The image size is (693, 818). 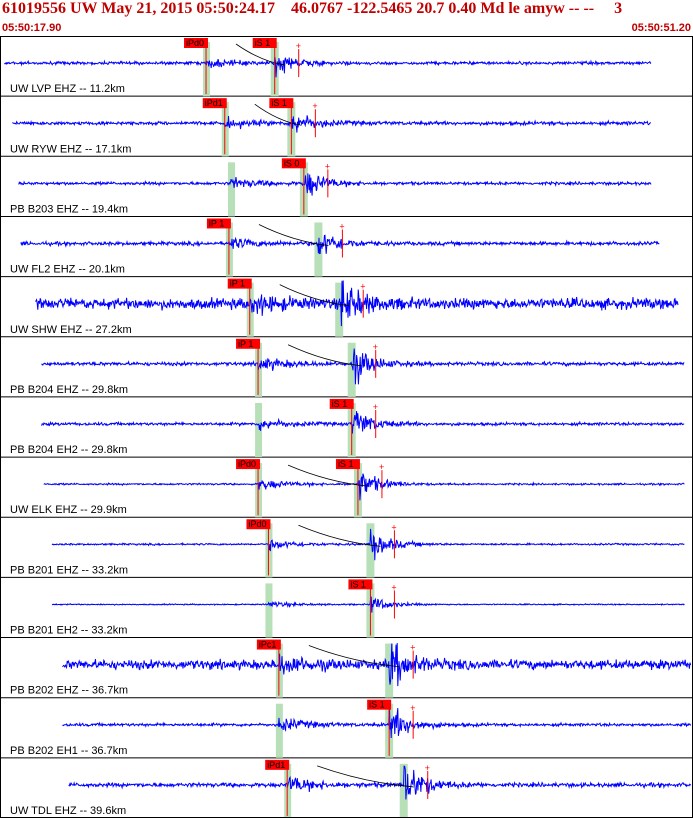 What do you see at coordinates (69, 209) in the screenshot?
I see `station-label: PB B203 EHZ -- 19.4km` at bounding box center [69, 209].